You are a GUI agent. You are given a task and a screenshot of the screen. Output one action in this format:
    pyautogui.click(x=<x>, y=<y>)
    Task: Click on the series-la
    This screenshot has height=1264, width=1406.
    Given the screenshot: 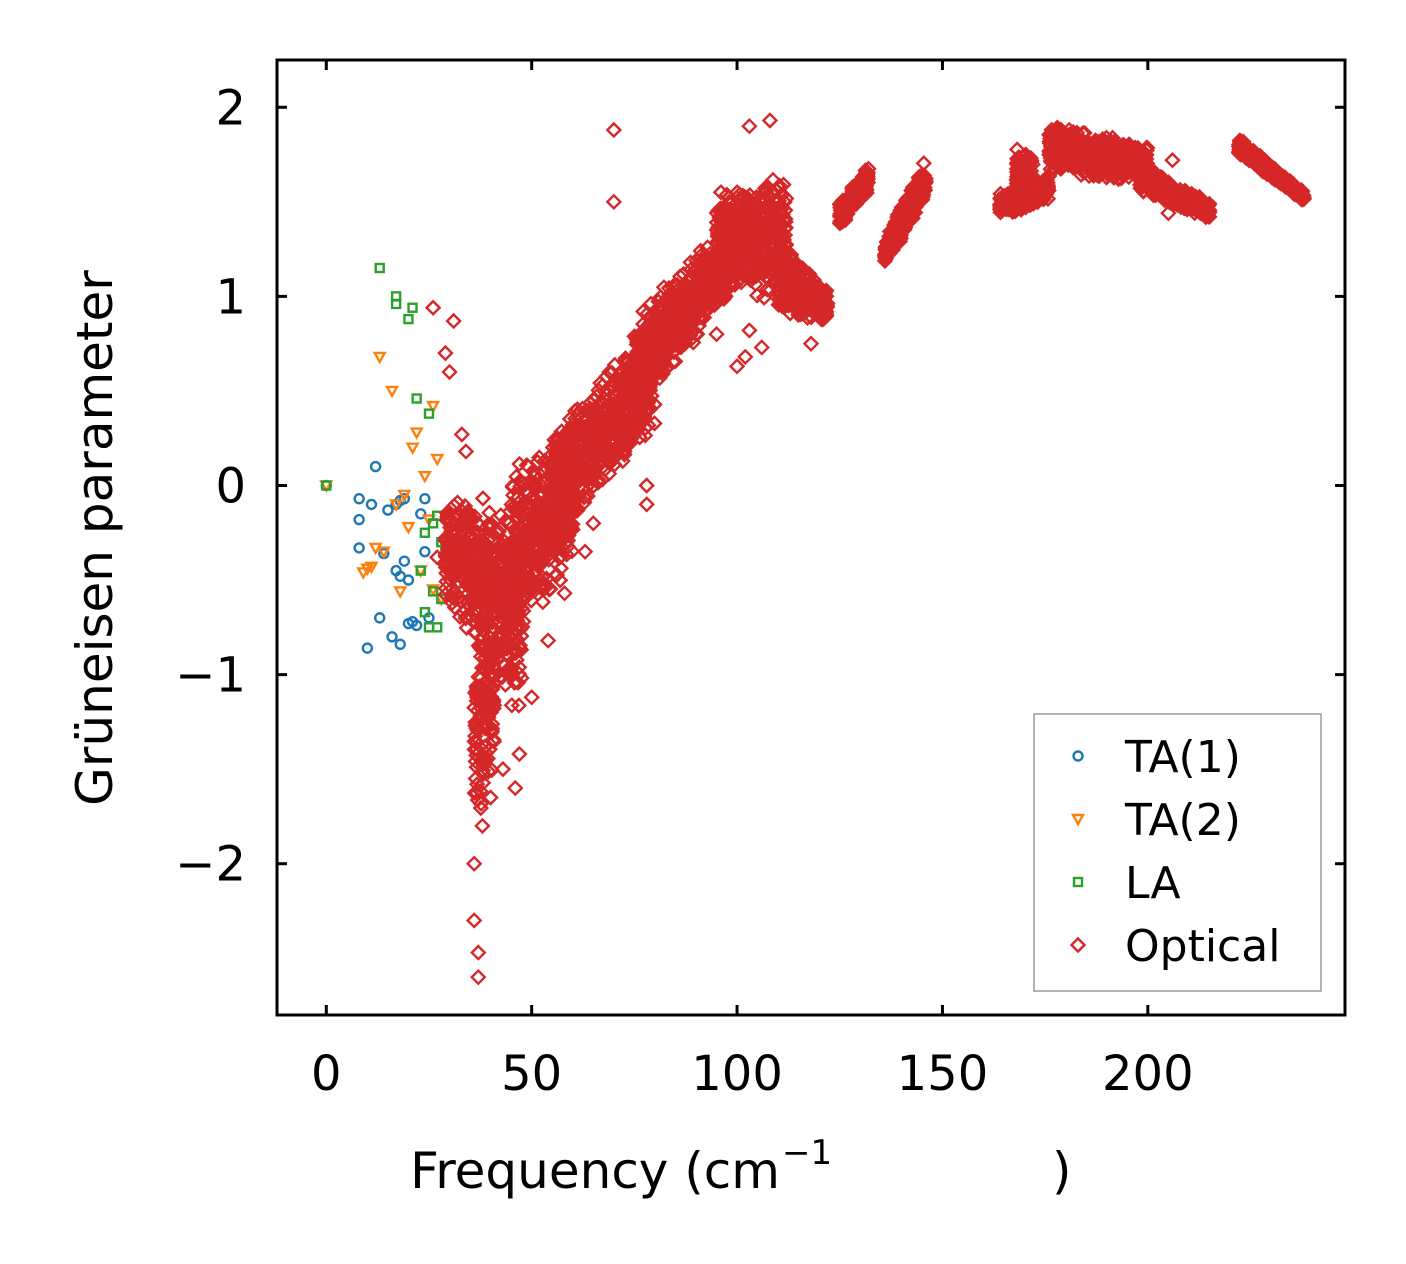 What is the action you would take?
    pyautogui.click(x=386, y=447)
    